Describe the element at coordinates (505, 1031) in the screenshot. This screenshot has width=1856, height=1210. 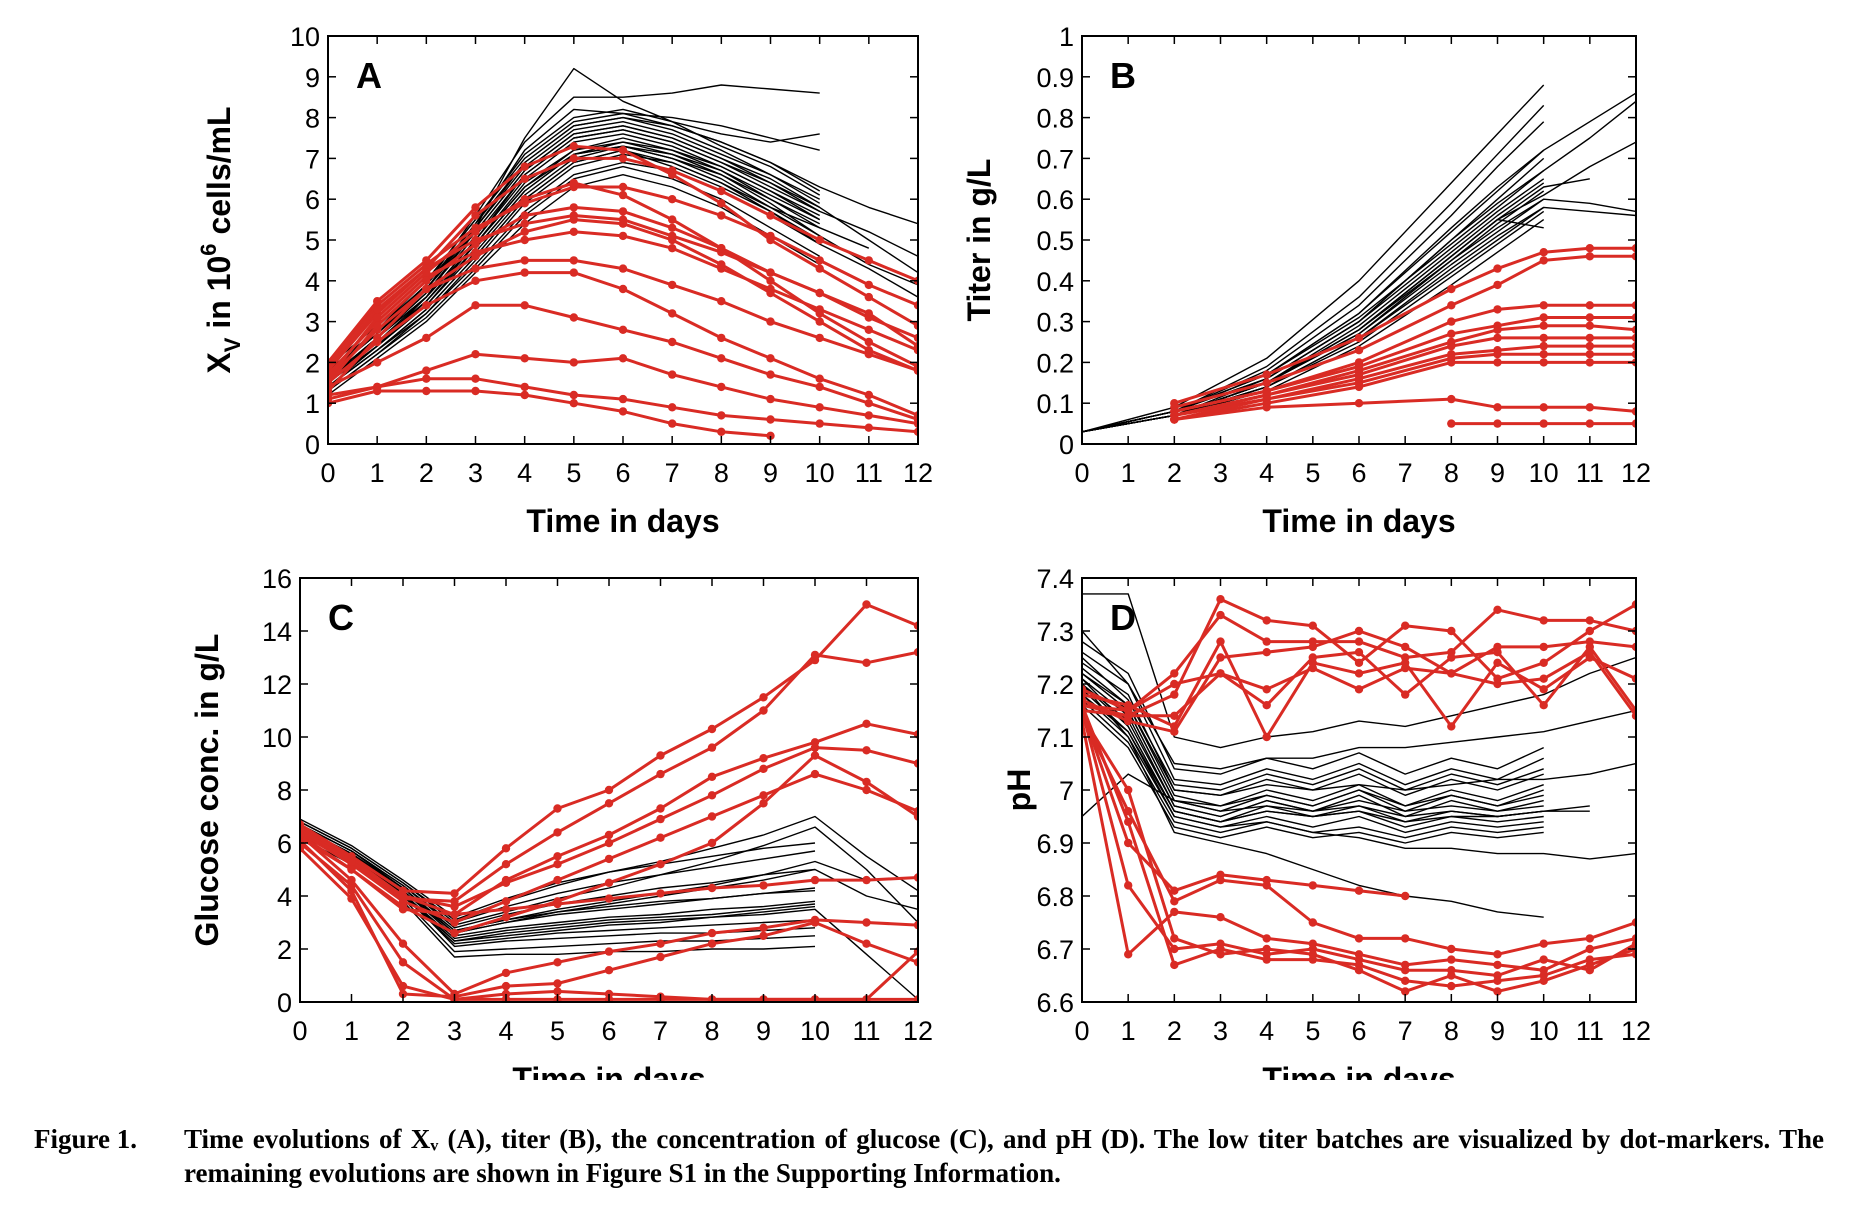
I see `x-tick-label-c-4: 4` at that location.